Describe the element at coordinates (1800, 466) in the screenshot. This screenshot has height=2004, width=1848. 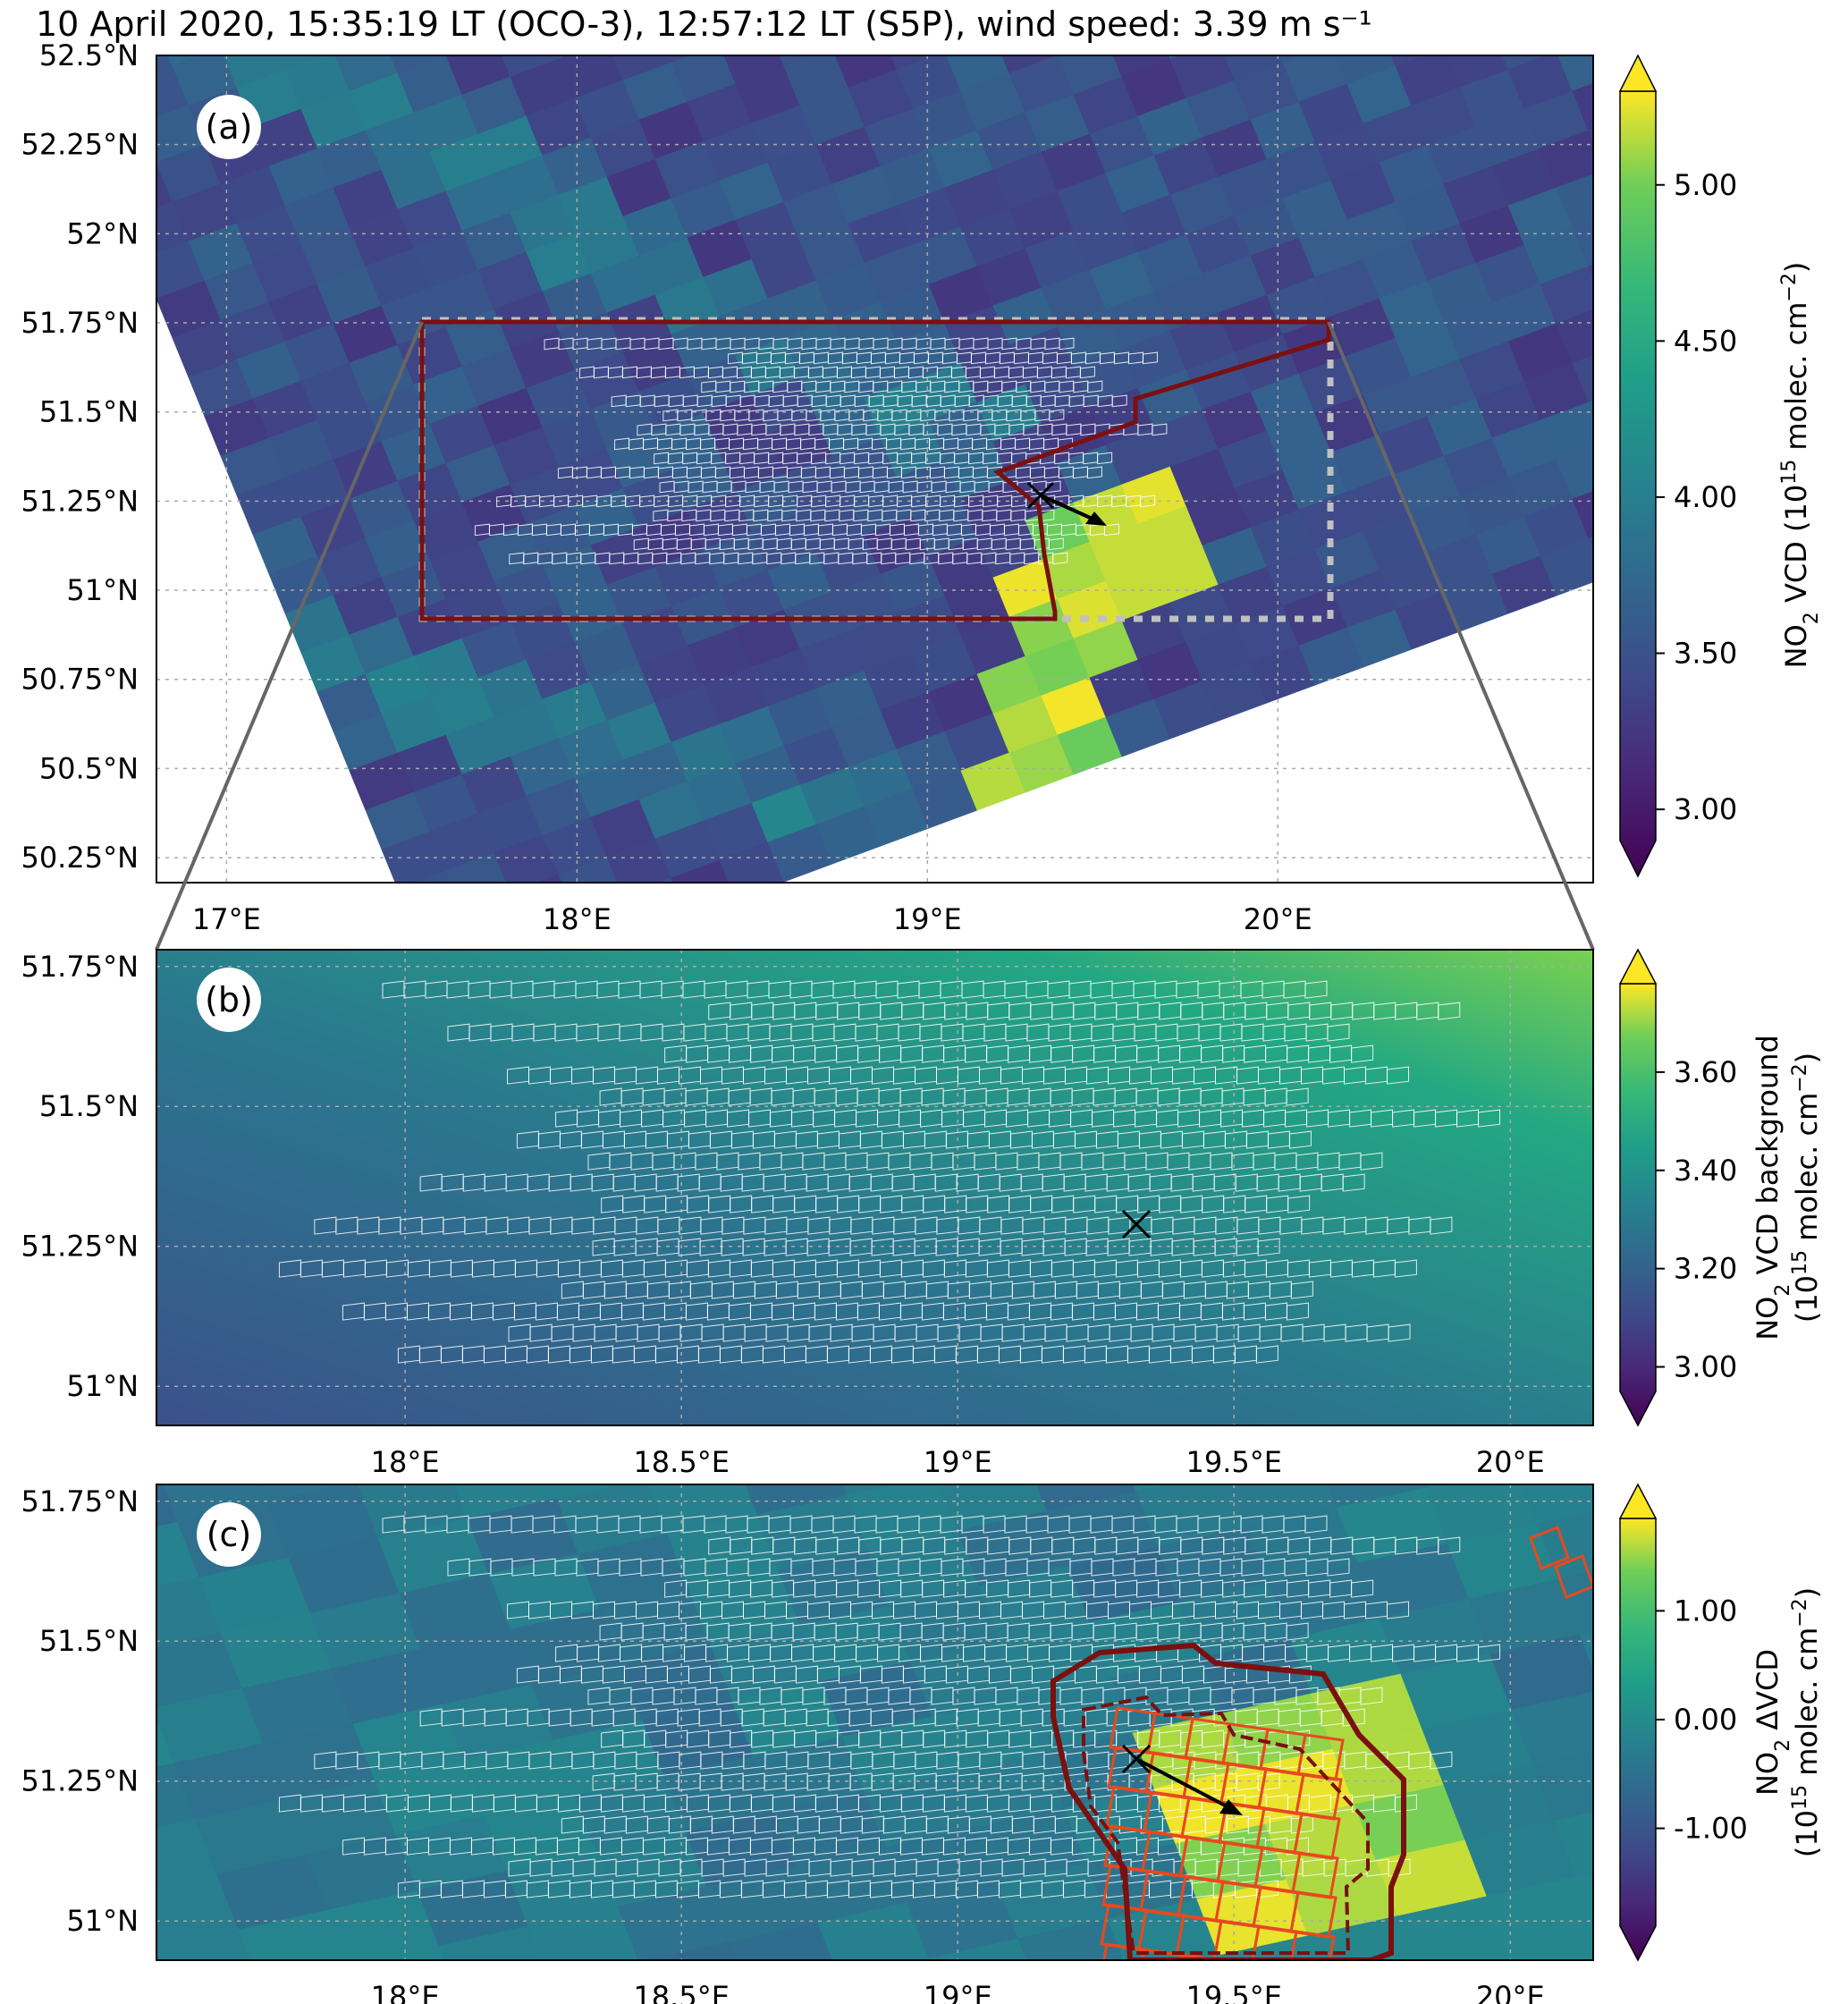
I see `colorbar-a-label: NO2 VCD (1015 molec. cm−2)` at that location.